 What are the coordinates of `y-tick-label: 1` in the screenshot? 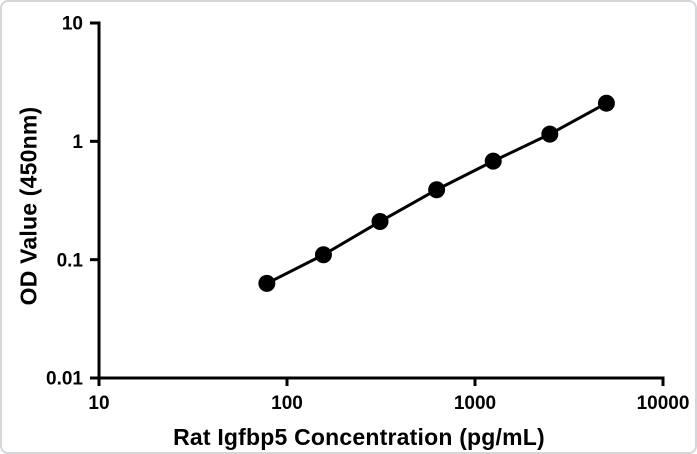 It's located at (77, 142).